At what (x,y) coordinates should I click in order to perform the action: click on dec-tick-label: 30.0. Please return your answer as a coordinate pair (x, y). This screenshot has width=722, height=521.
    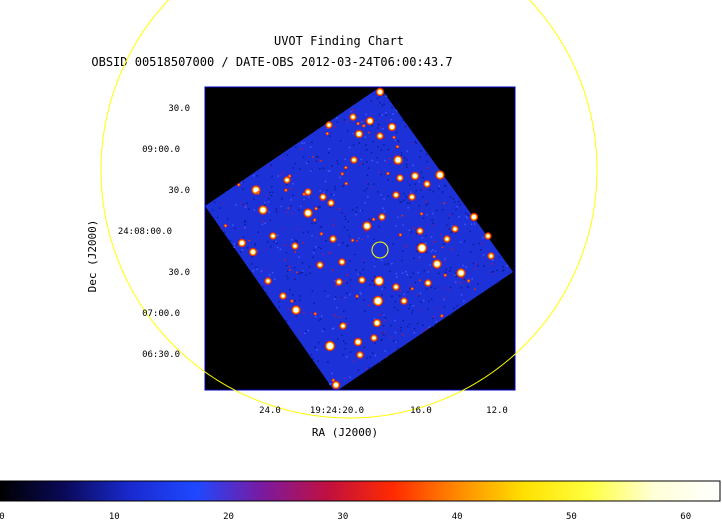
    Looking at the image, I should click on (179, 109).